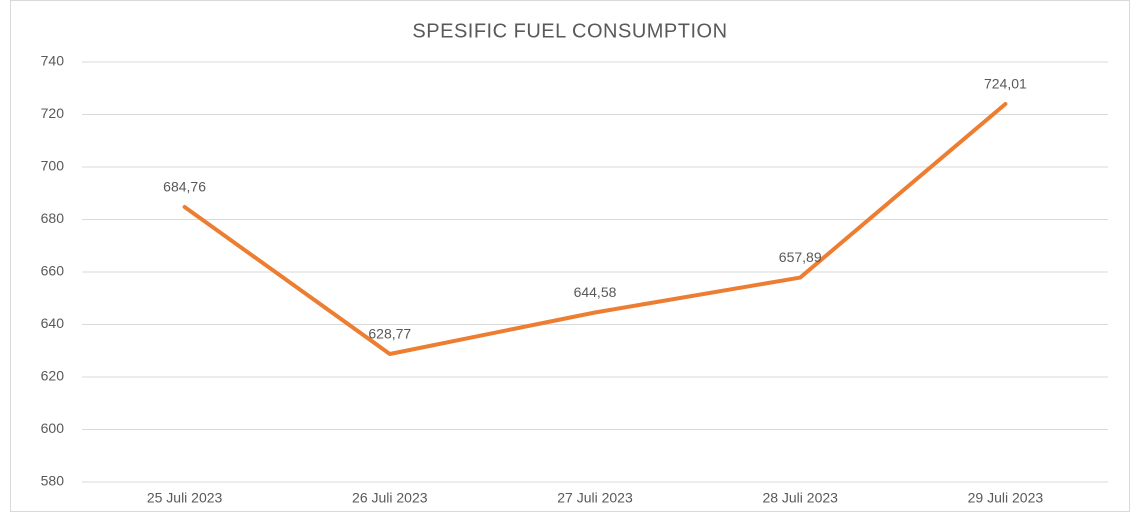 The height and width of the screenshot is (513, 1131). Describe the element at coordinates (800, 498) in the screenshot. I see `x-tick-label: 28 Juli 2023` at that location.